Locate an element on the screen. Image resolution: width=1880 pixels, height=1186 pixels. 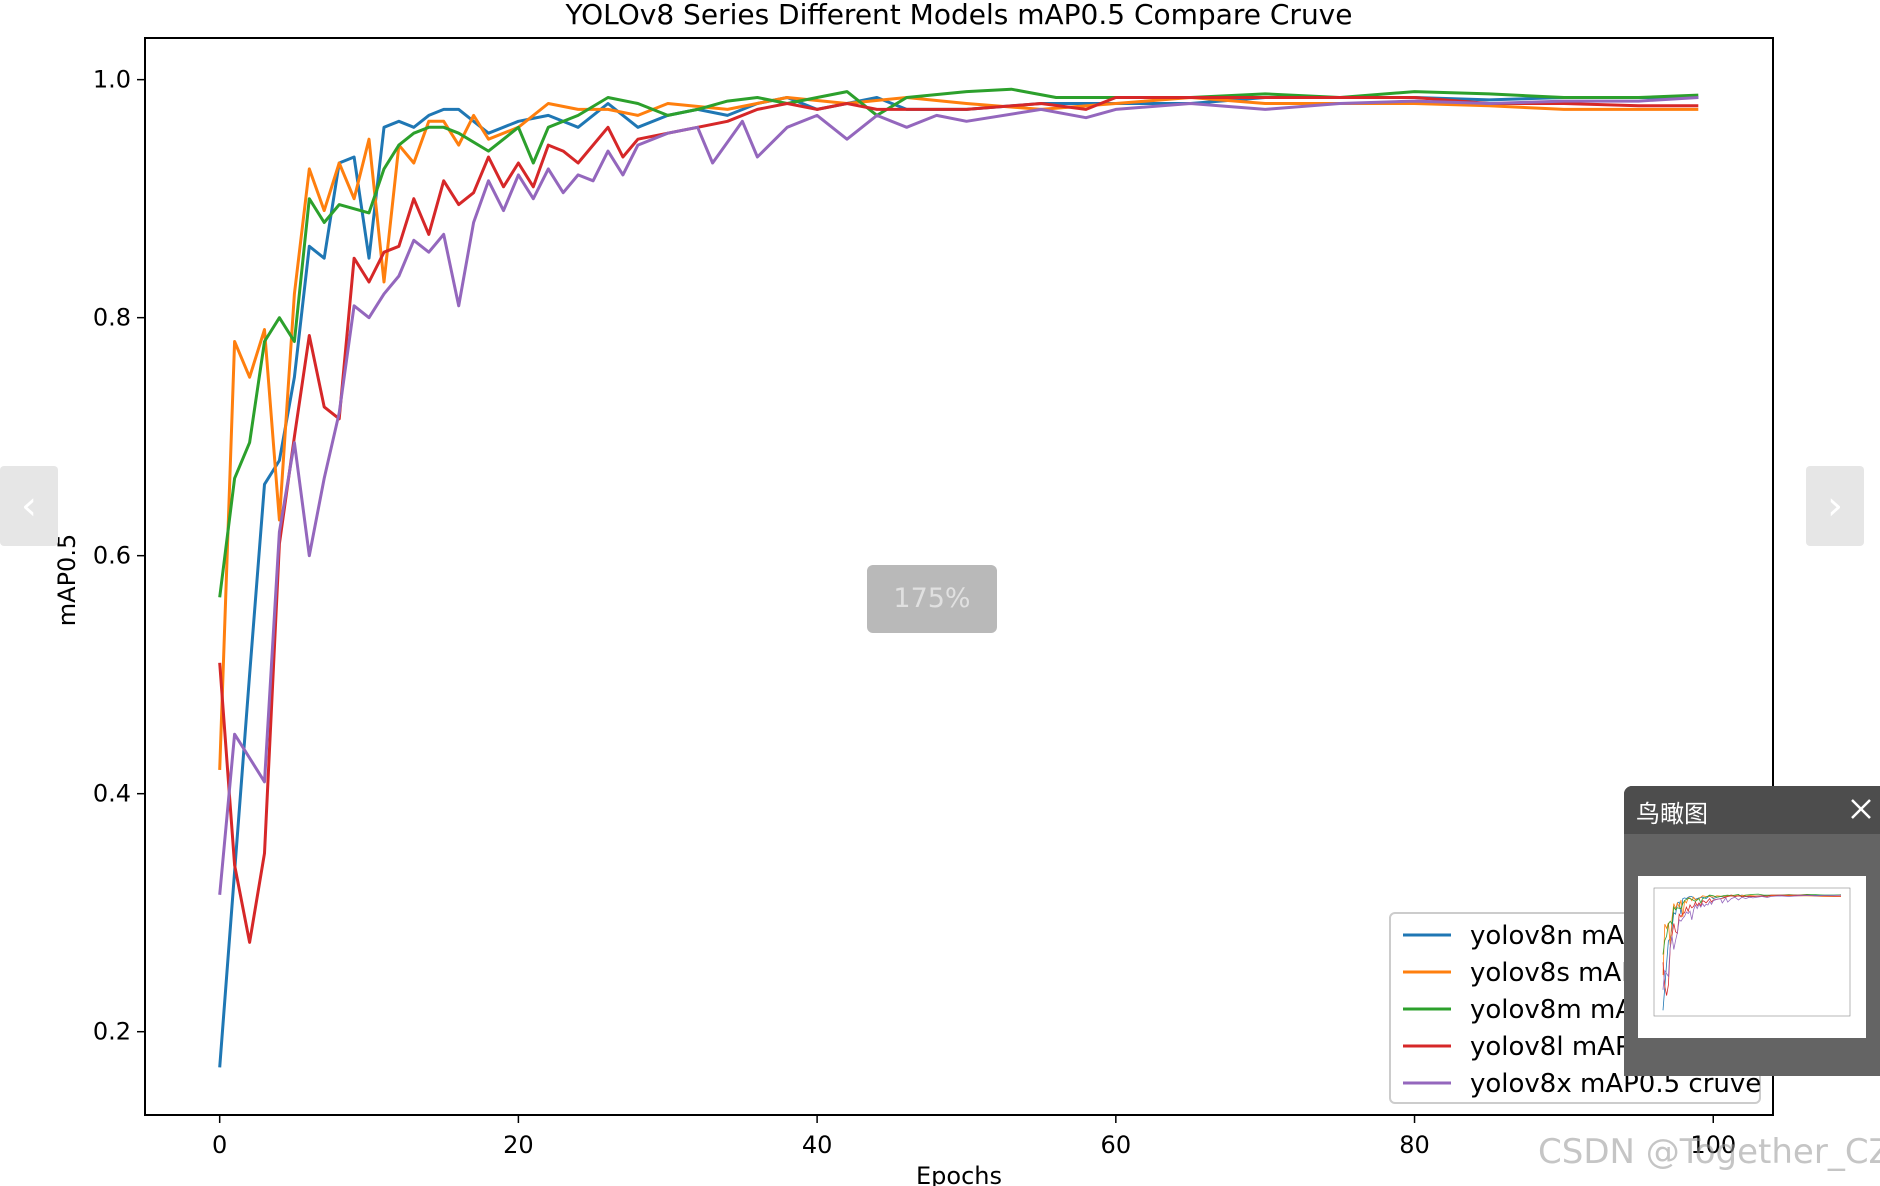
chevron-right-icon: › is located at coordinates (1835, 506).